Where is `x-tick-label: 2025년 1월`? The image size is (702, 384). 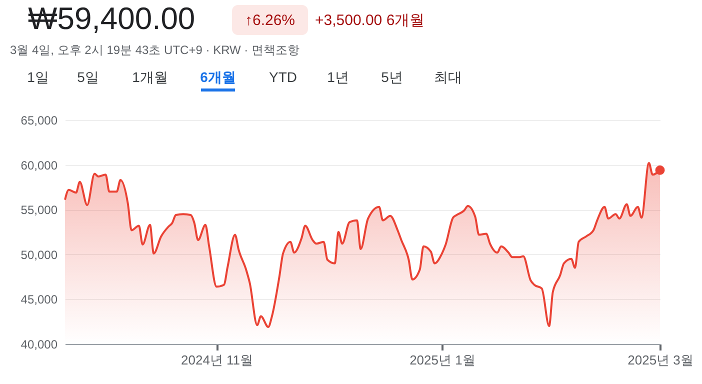
x-tick-label: 2025년 1월 is located at coordinates (443, 360).